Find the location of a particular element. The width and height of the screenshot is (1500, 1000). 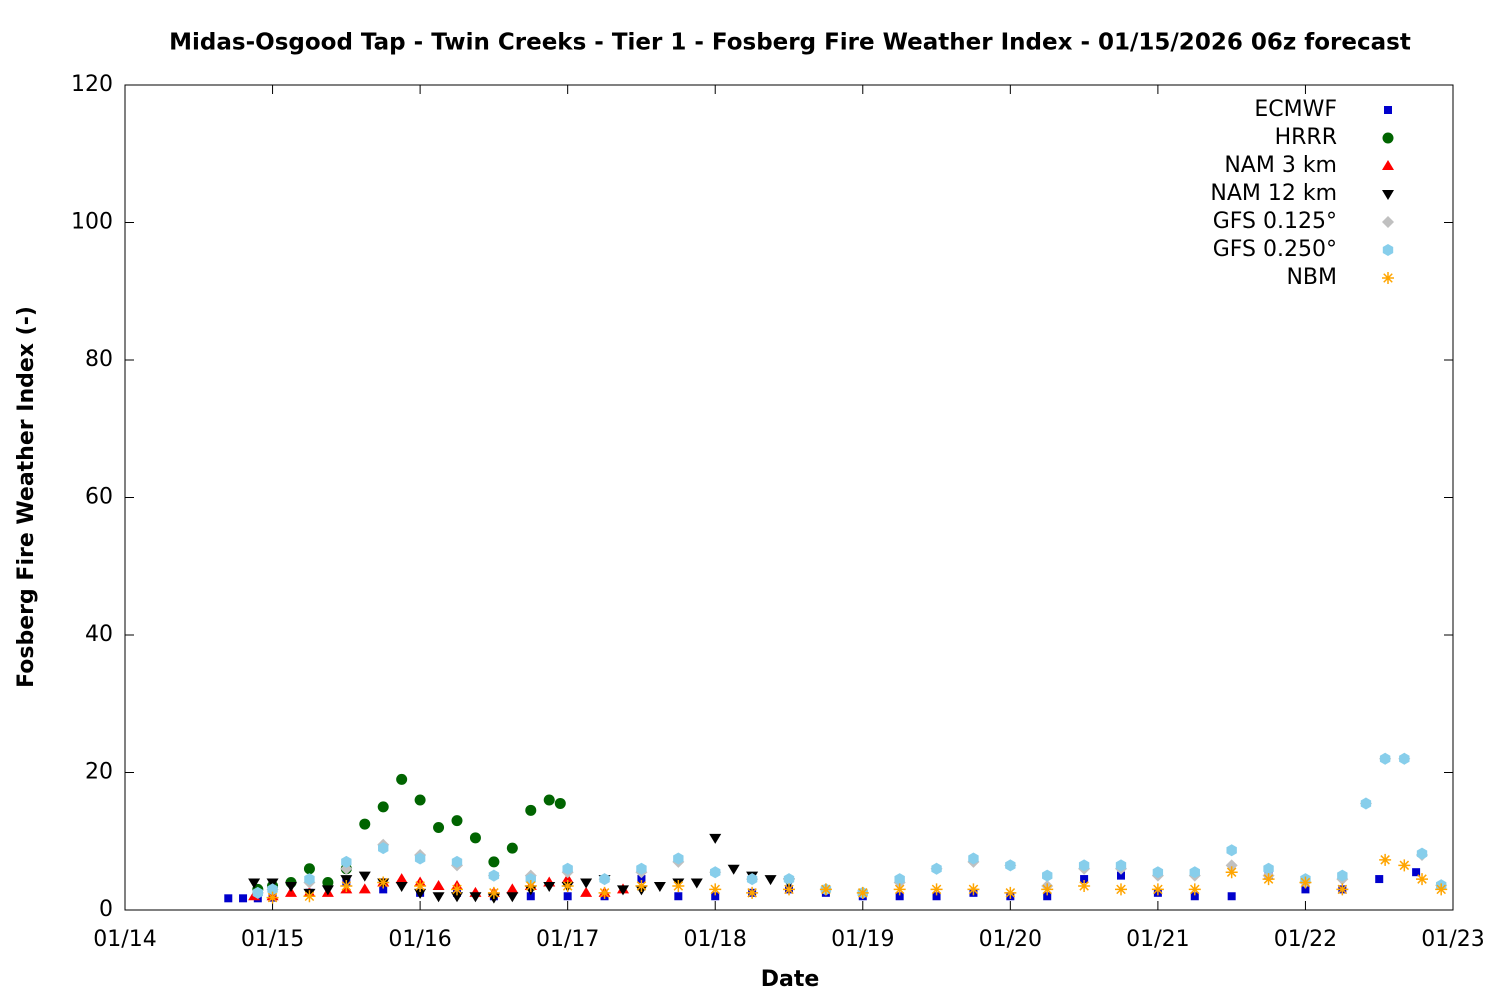

x-tick-label: 01/14 is located at coordinates (124, 939).